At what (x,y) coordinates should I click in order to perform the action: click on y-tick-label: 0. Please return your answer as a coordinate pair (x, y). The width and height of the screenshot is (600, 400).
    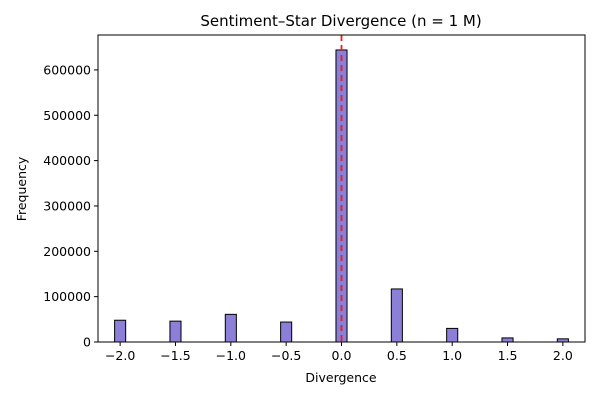
    Looking at the image, I should click on (87, 342).